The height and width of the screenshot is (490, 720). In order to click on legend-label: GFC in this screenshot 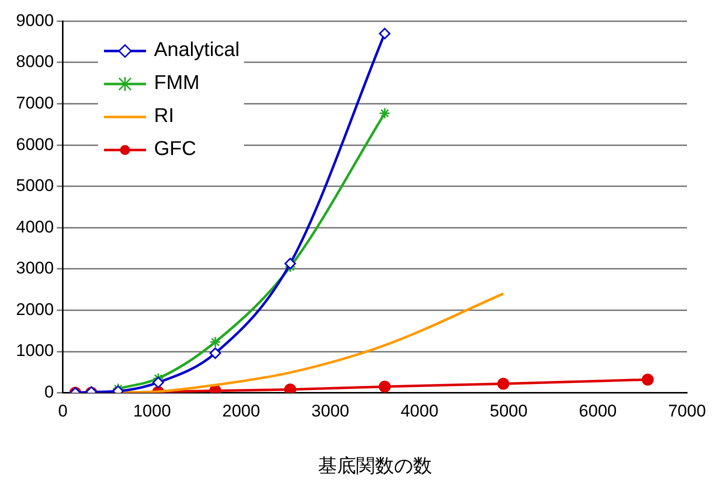, I will do `click(175, 149)`.